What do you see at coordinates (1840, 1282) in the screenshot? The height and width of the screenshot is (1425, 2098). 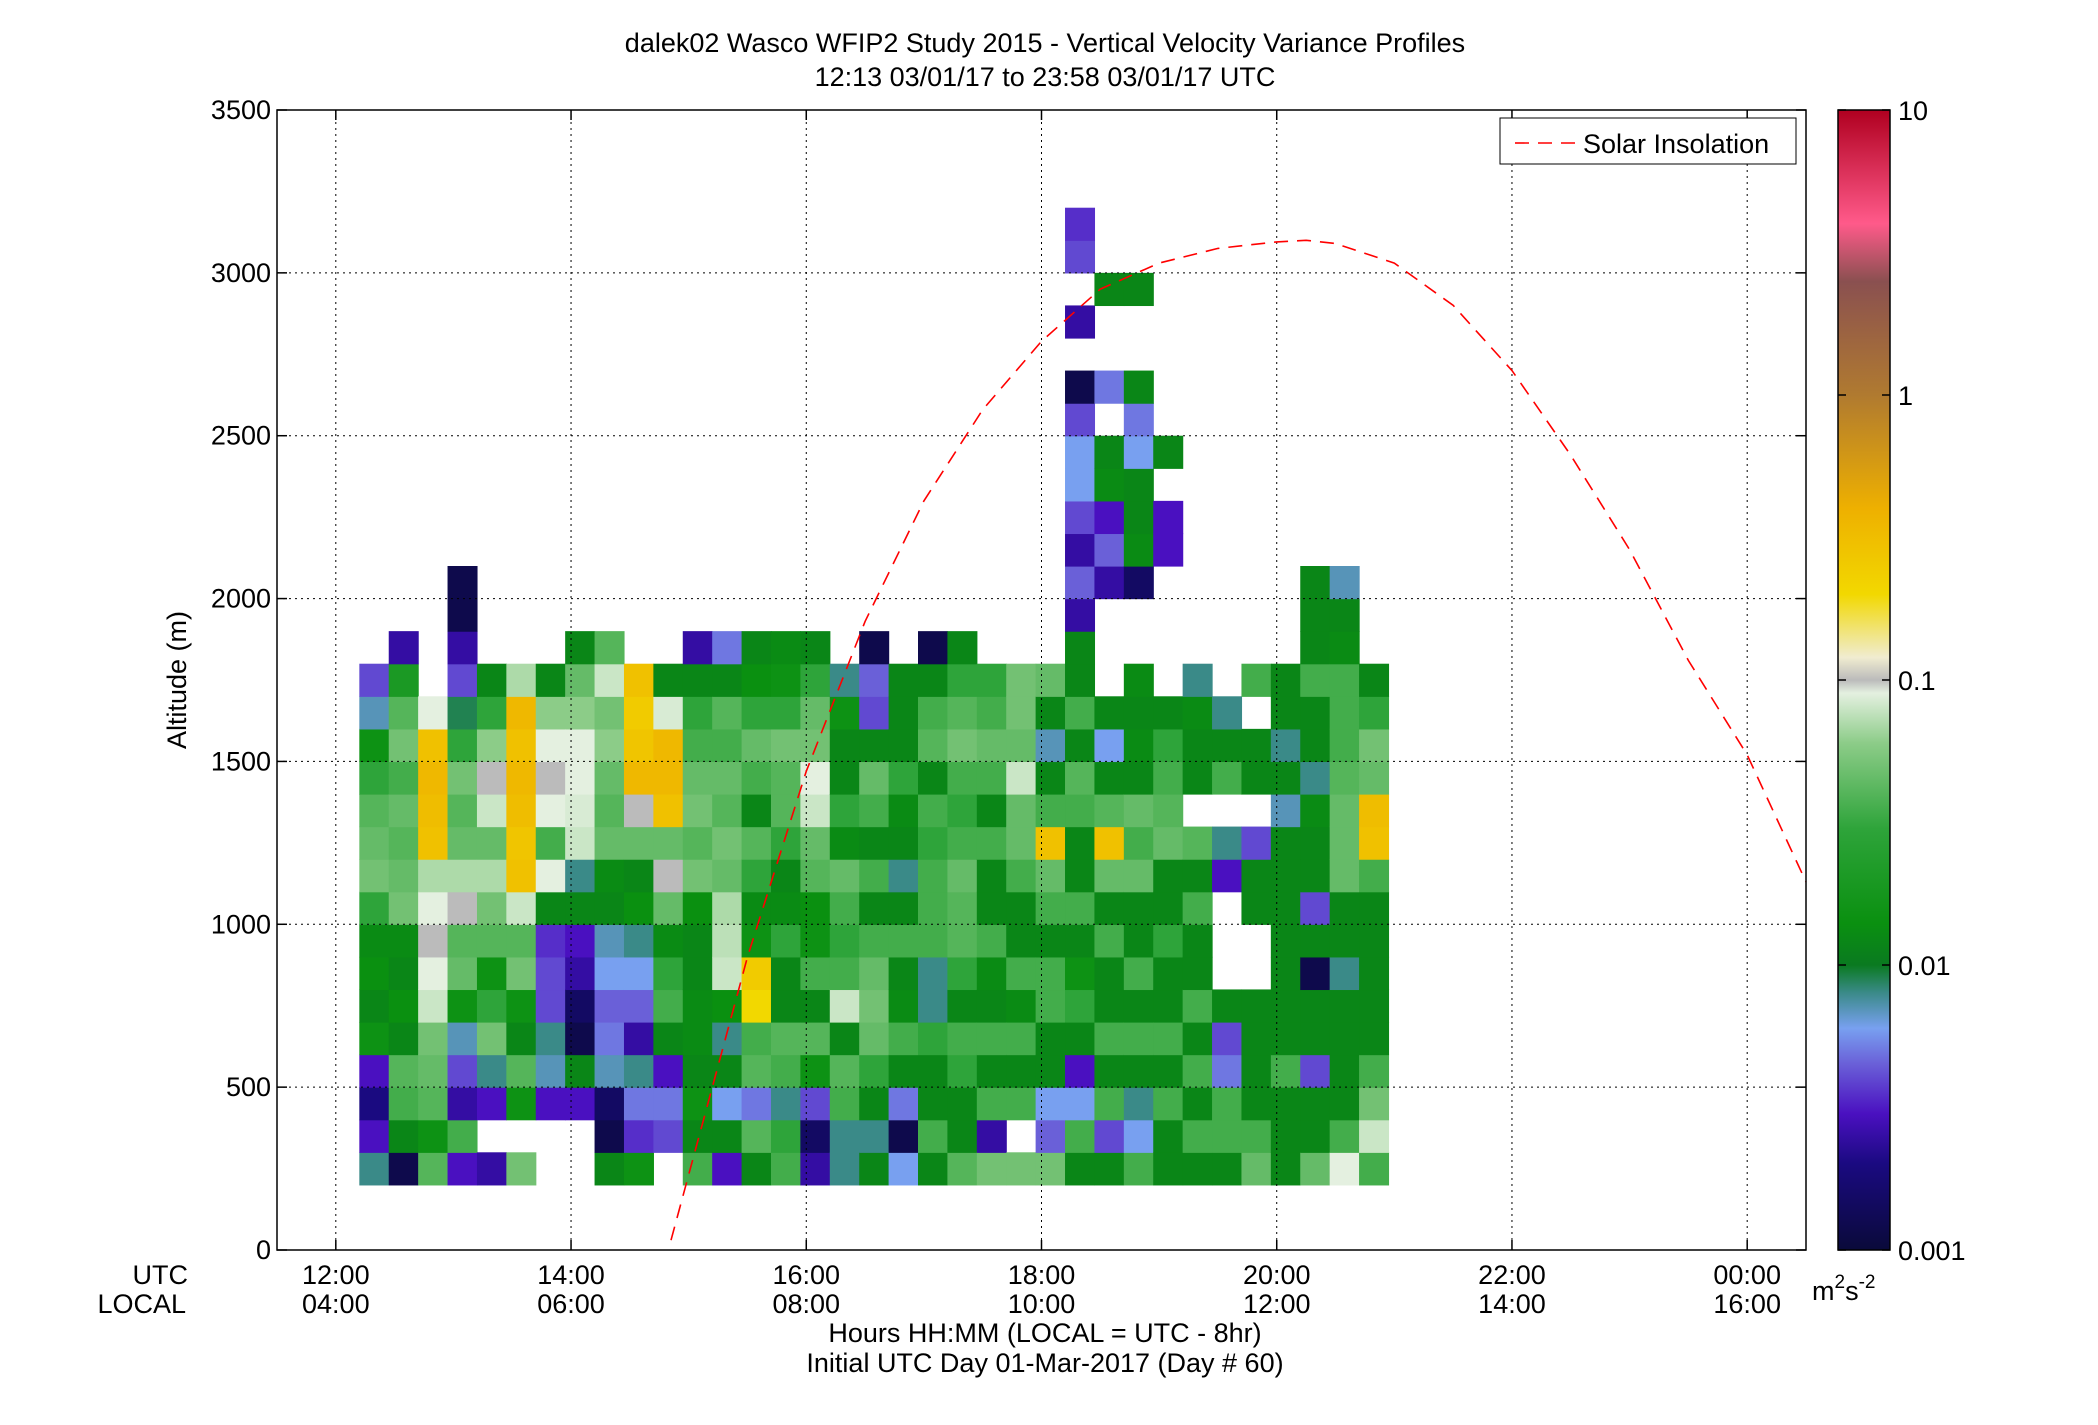 I see `unit-exp1: 2` at bounding box center [1840, 1282].